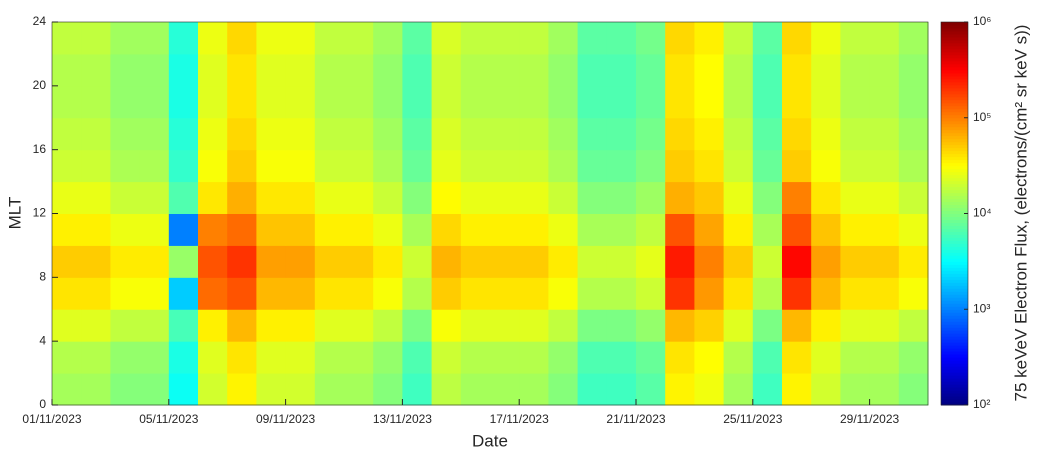  I want to click on x-tick-label: 21/11/2023, so click(635, 419).